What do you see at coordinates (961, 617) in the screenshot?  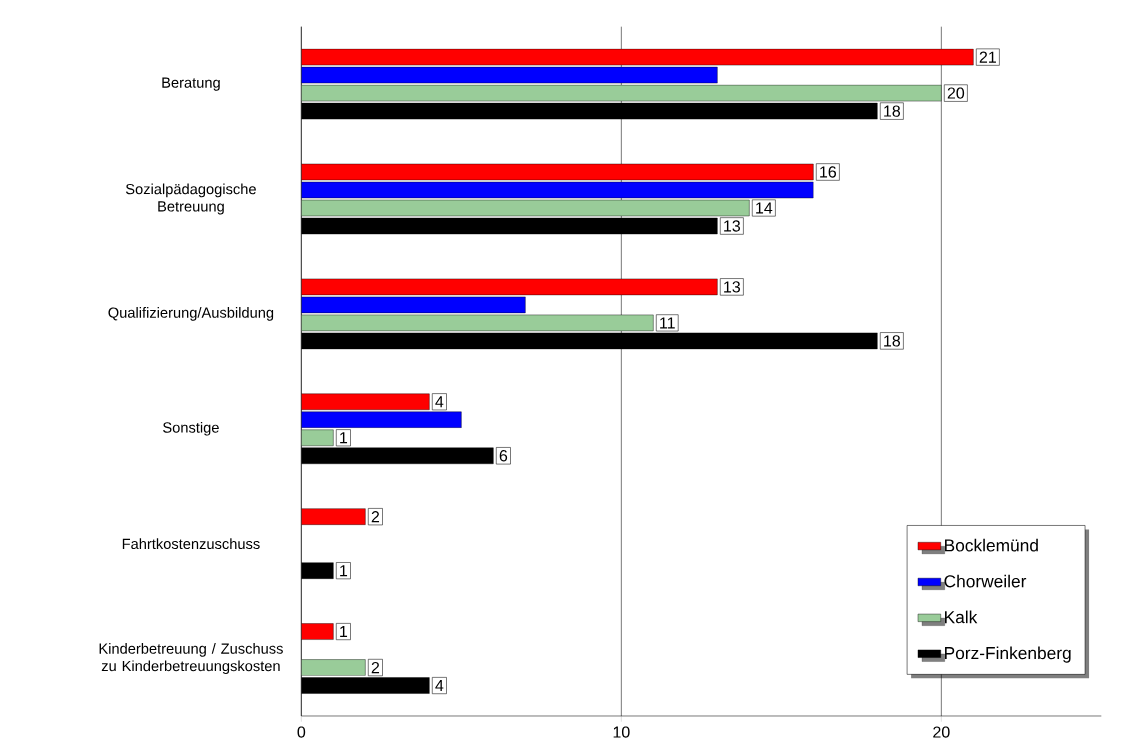 I see `legend-label: Kalk` at bounding box center [961, 617].